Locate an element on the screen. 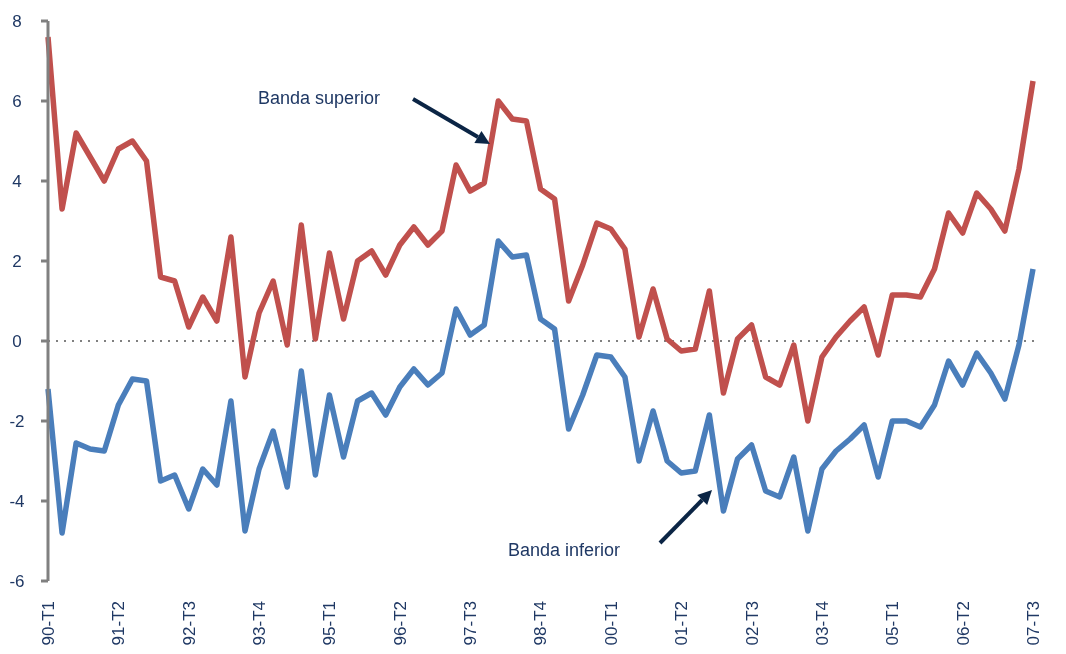 The width and height of the screenshot is (1066, 654). y-tick-label: 6 is located at coordinates (17, 101).